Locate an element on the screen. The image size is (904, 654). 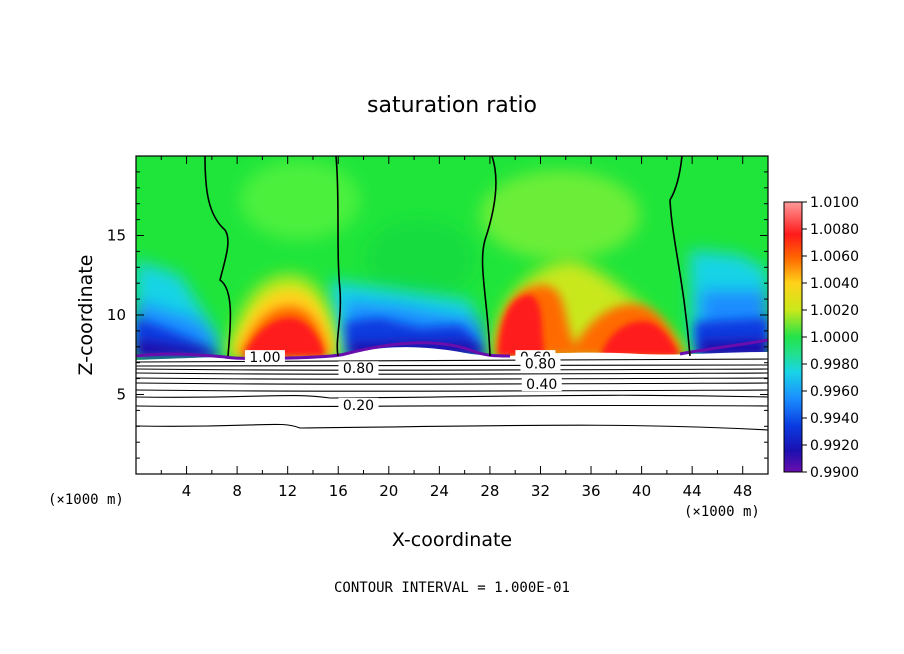
y-tick-label: 15 is located at coordinates (116, 236).